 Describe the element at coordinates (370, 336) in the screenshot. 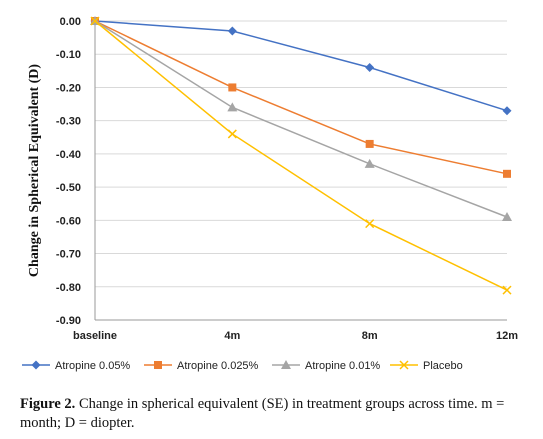

I see `x-tick-label: 8m` at that location.